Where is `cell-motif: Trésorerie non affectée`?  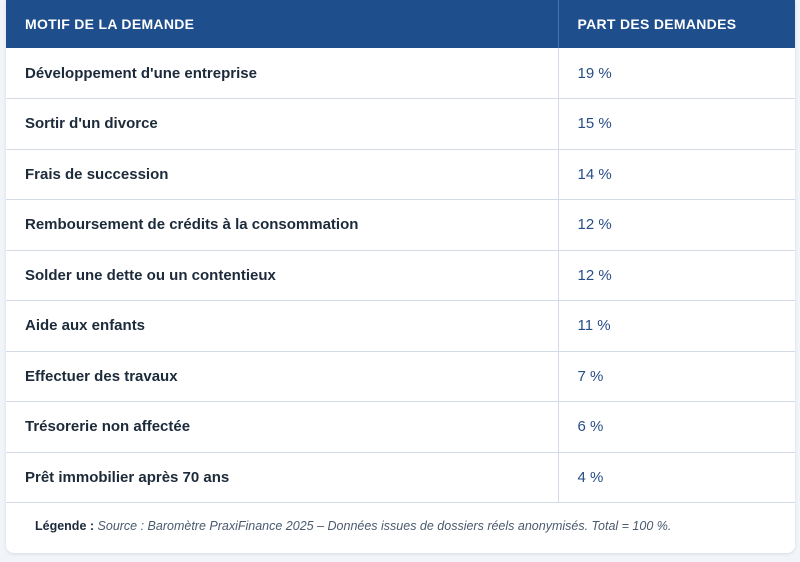
cell-motif: Trésorerie non affectée is located at coordinates (282, 427).